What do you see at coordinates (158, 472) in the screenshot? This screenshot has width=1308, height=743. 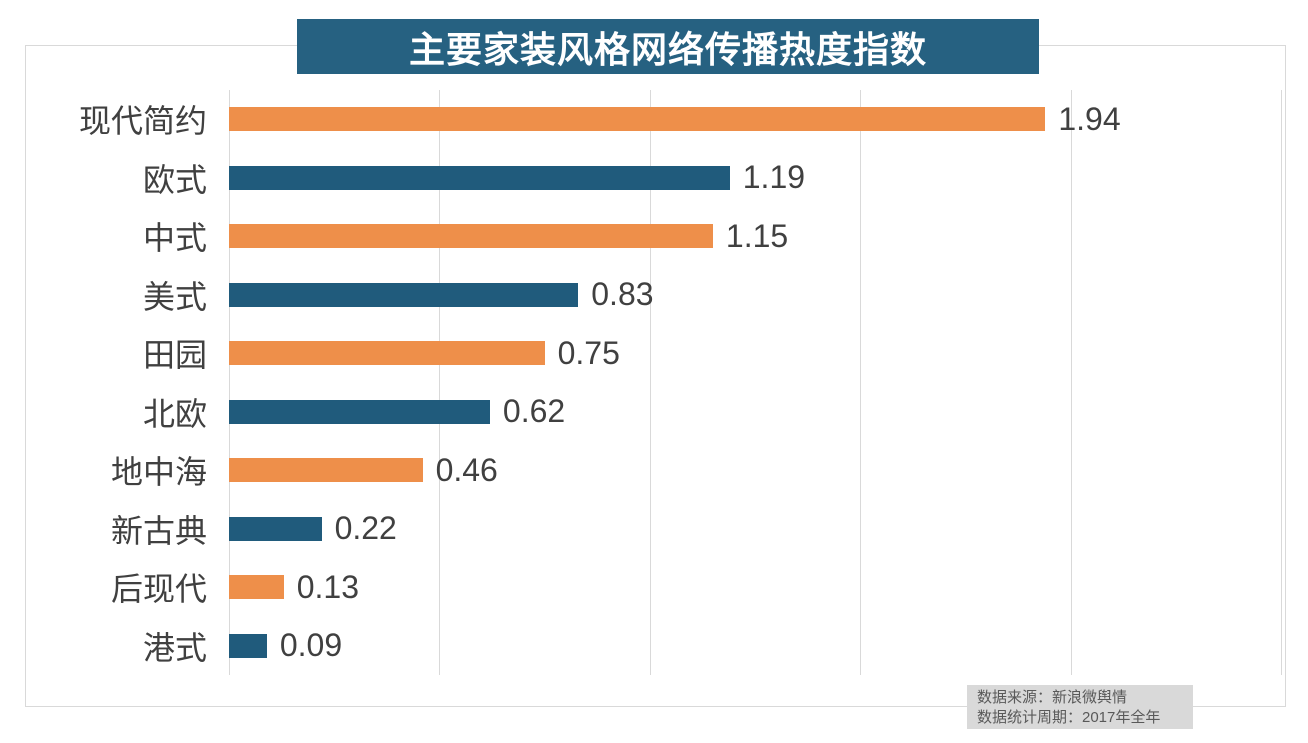 I see `category-label: 地中海` at bounding box center [158, 472].